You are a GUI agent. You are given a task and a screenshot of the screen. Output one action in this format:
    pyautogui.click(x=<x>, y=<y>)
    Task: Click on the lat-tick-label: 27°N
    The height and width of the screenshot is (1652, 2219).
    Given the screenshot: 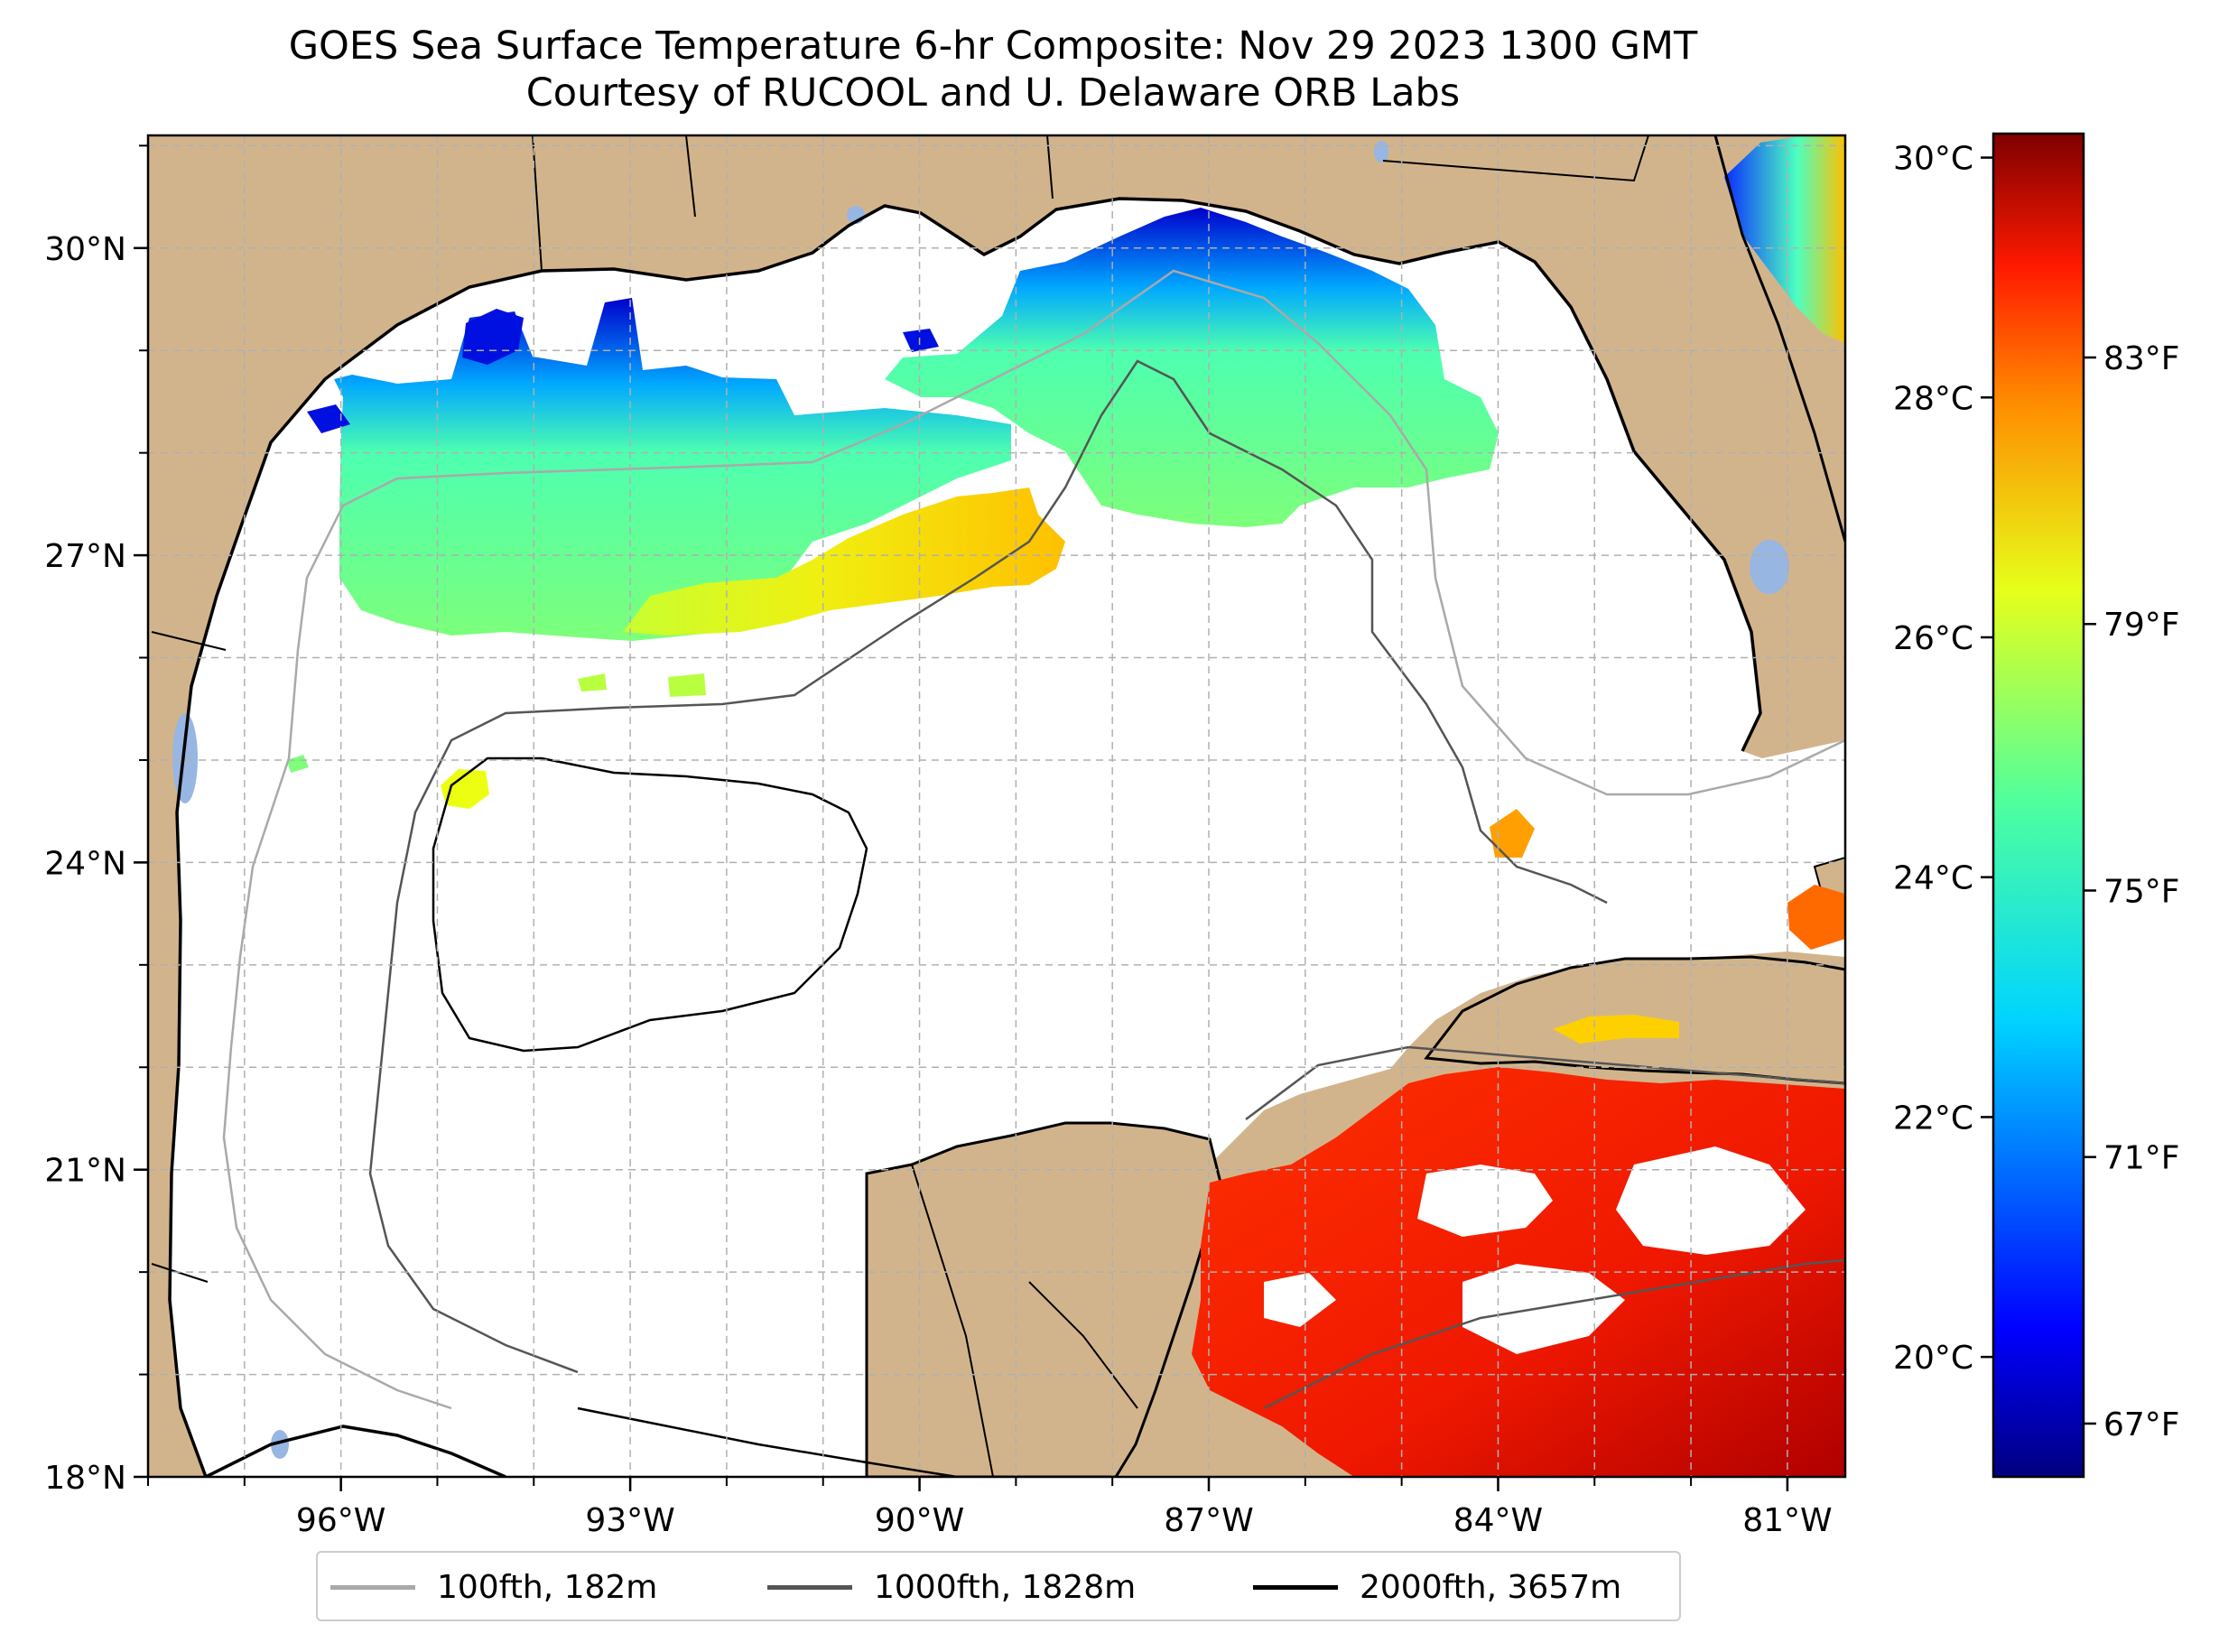 What is the action you would take?
    pyautogui.click(x=85, y=556)
    